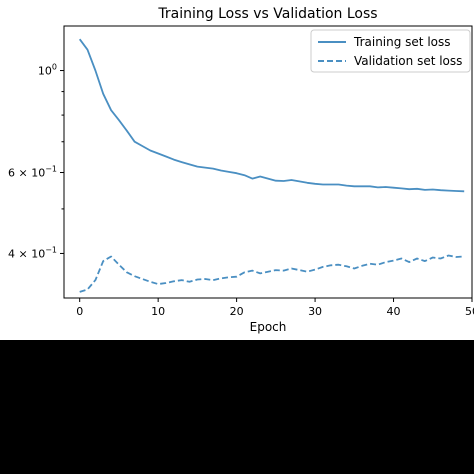  What do you see at coordinates (32, 172) in the screenshot?
I see `y-tick-label: 6 × 10⁻¹` at bounding box center [32, 172].